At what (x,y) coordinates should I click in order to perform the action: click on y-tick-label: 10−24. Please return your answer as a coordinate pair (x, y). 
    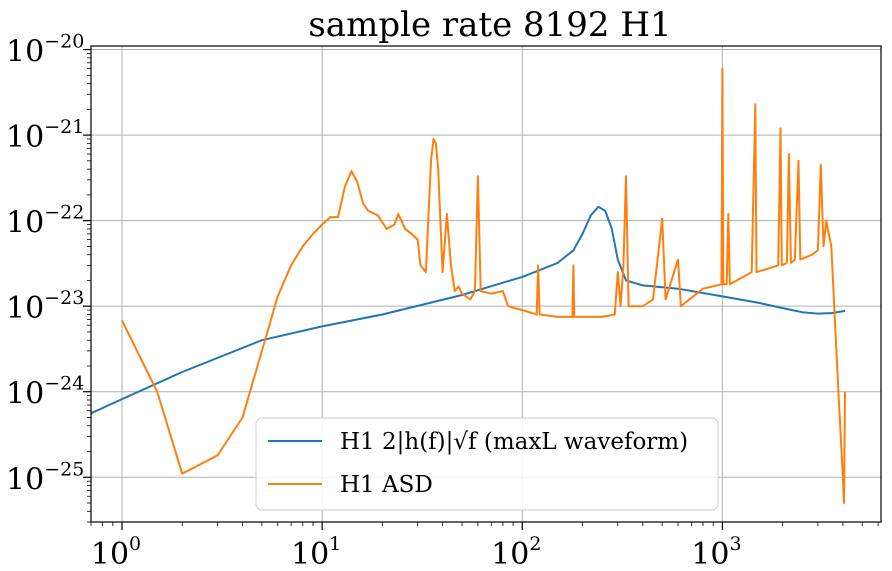
    Looking at the image, I should click on (45, 392).